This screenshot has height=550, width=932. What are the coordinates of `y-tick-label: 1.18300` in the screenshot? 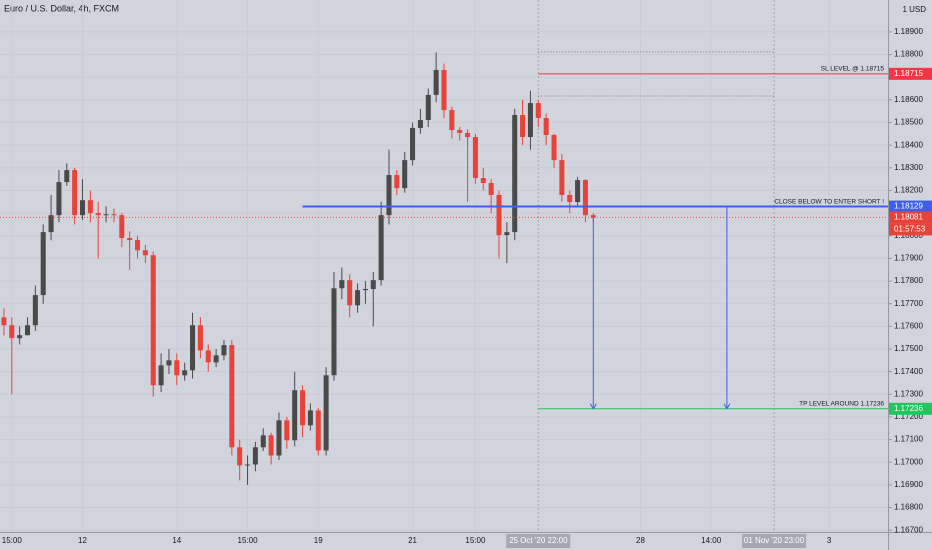 It's located at (908, 167).